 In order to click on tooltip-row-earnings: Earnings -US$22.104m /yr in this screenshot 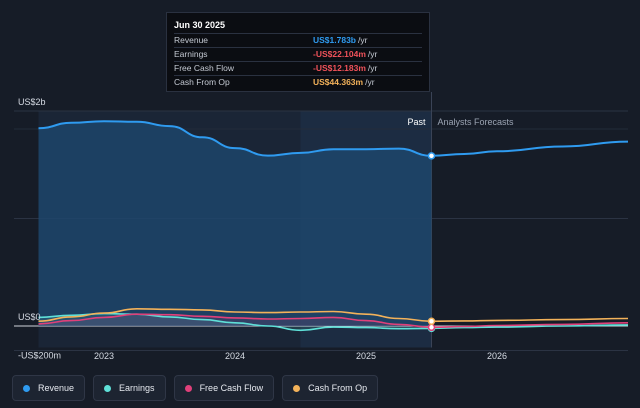, I will do `click(298, 54)`.